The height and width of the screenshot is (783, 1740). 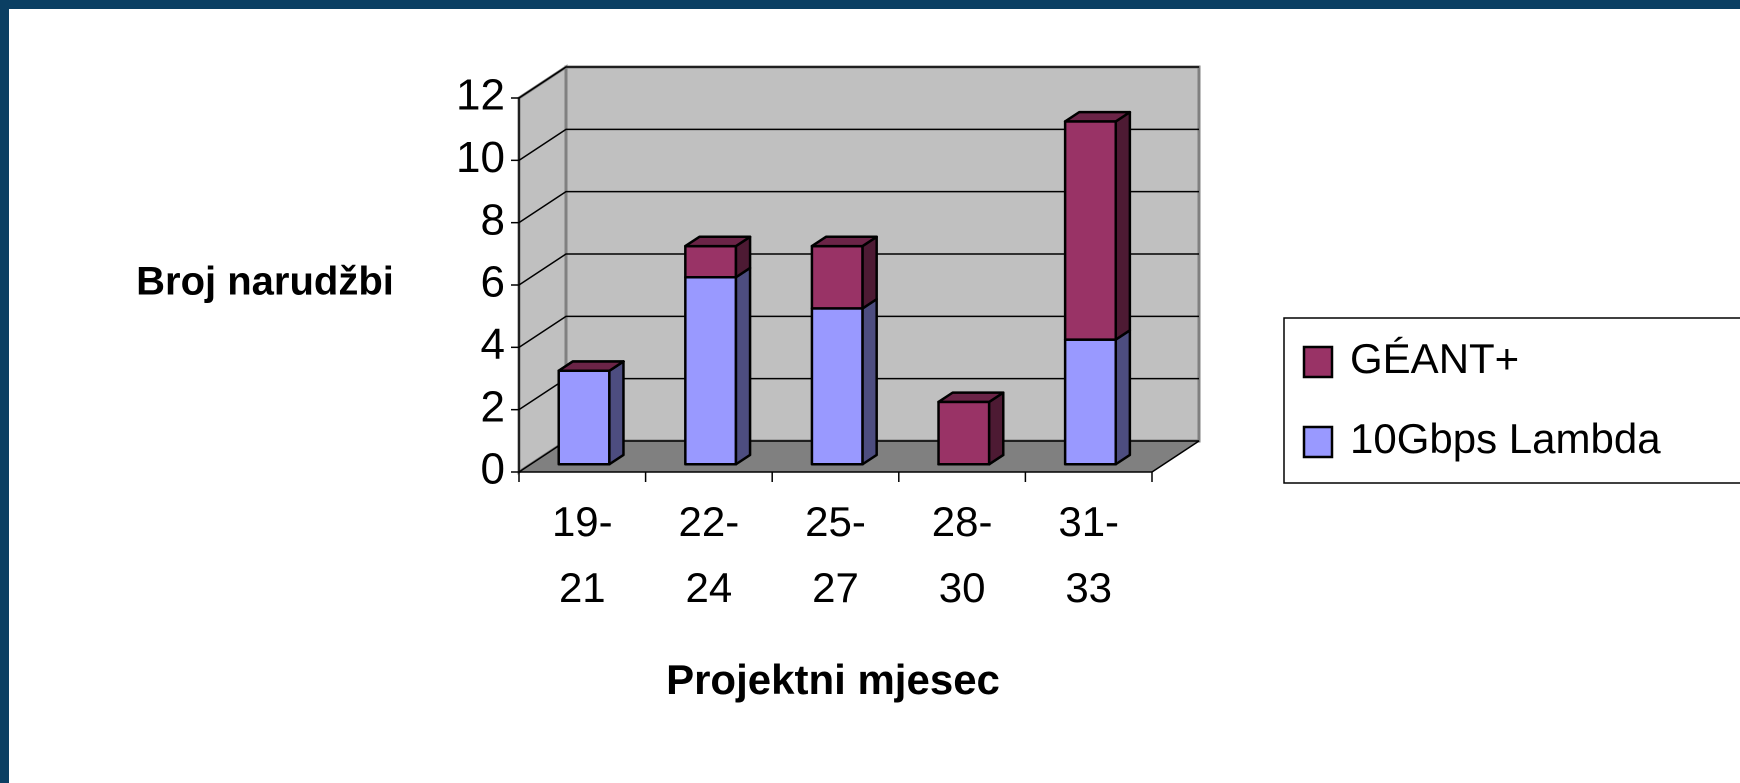 I want to click on x-axis-depth, so click(x=1175, y=456).